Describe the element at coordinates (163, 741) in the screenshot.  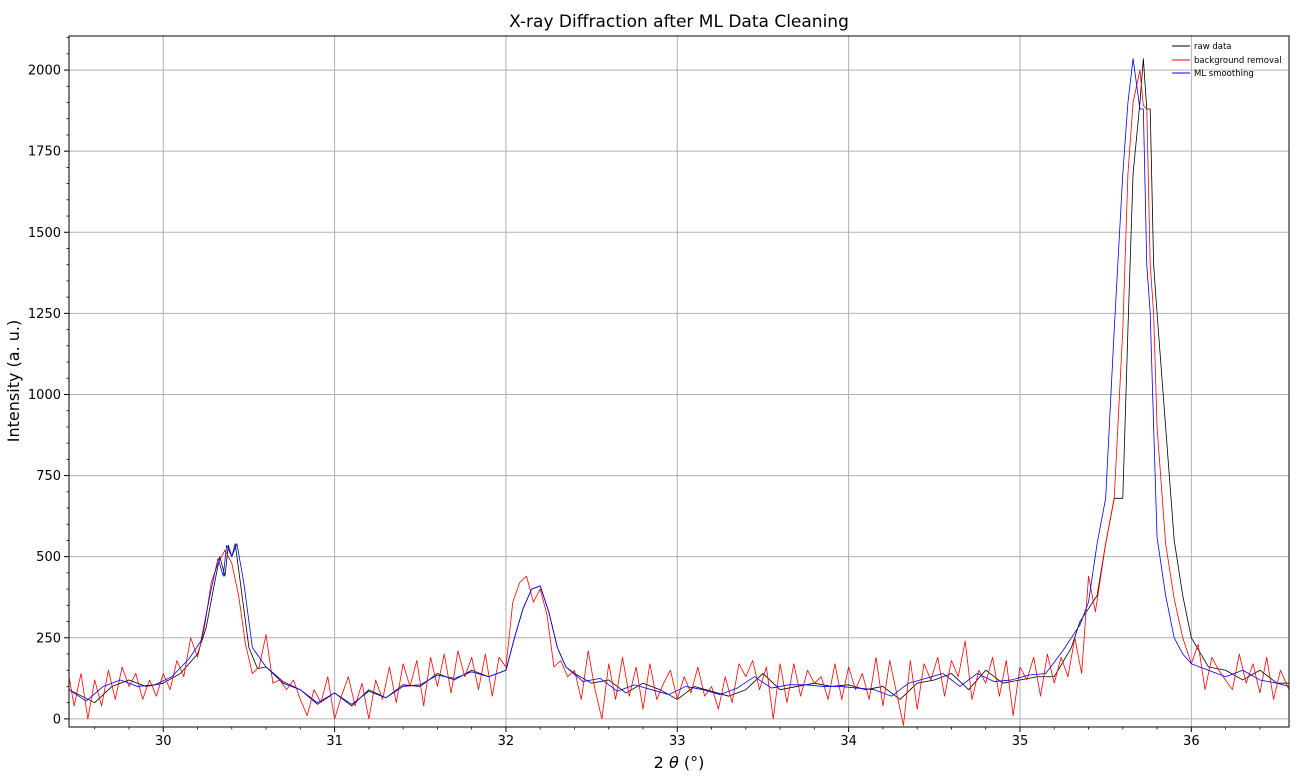
I see `x-tick-label-0: 30` at that location.